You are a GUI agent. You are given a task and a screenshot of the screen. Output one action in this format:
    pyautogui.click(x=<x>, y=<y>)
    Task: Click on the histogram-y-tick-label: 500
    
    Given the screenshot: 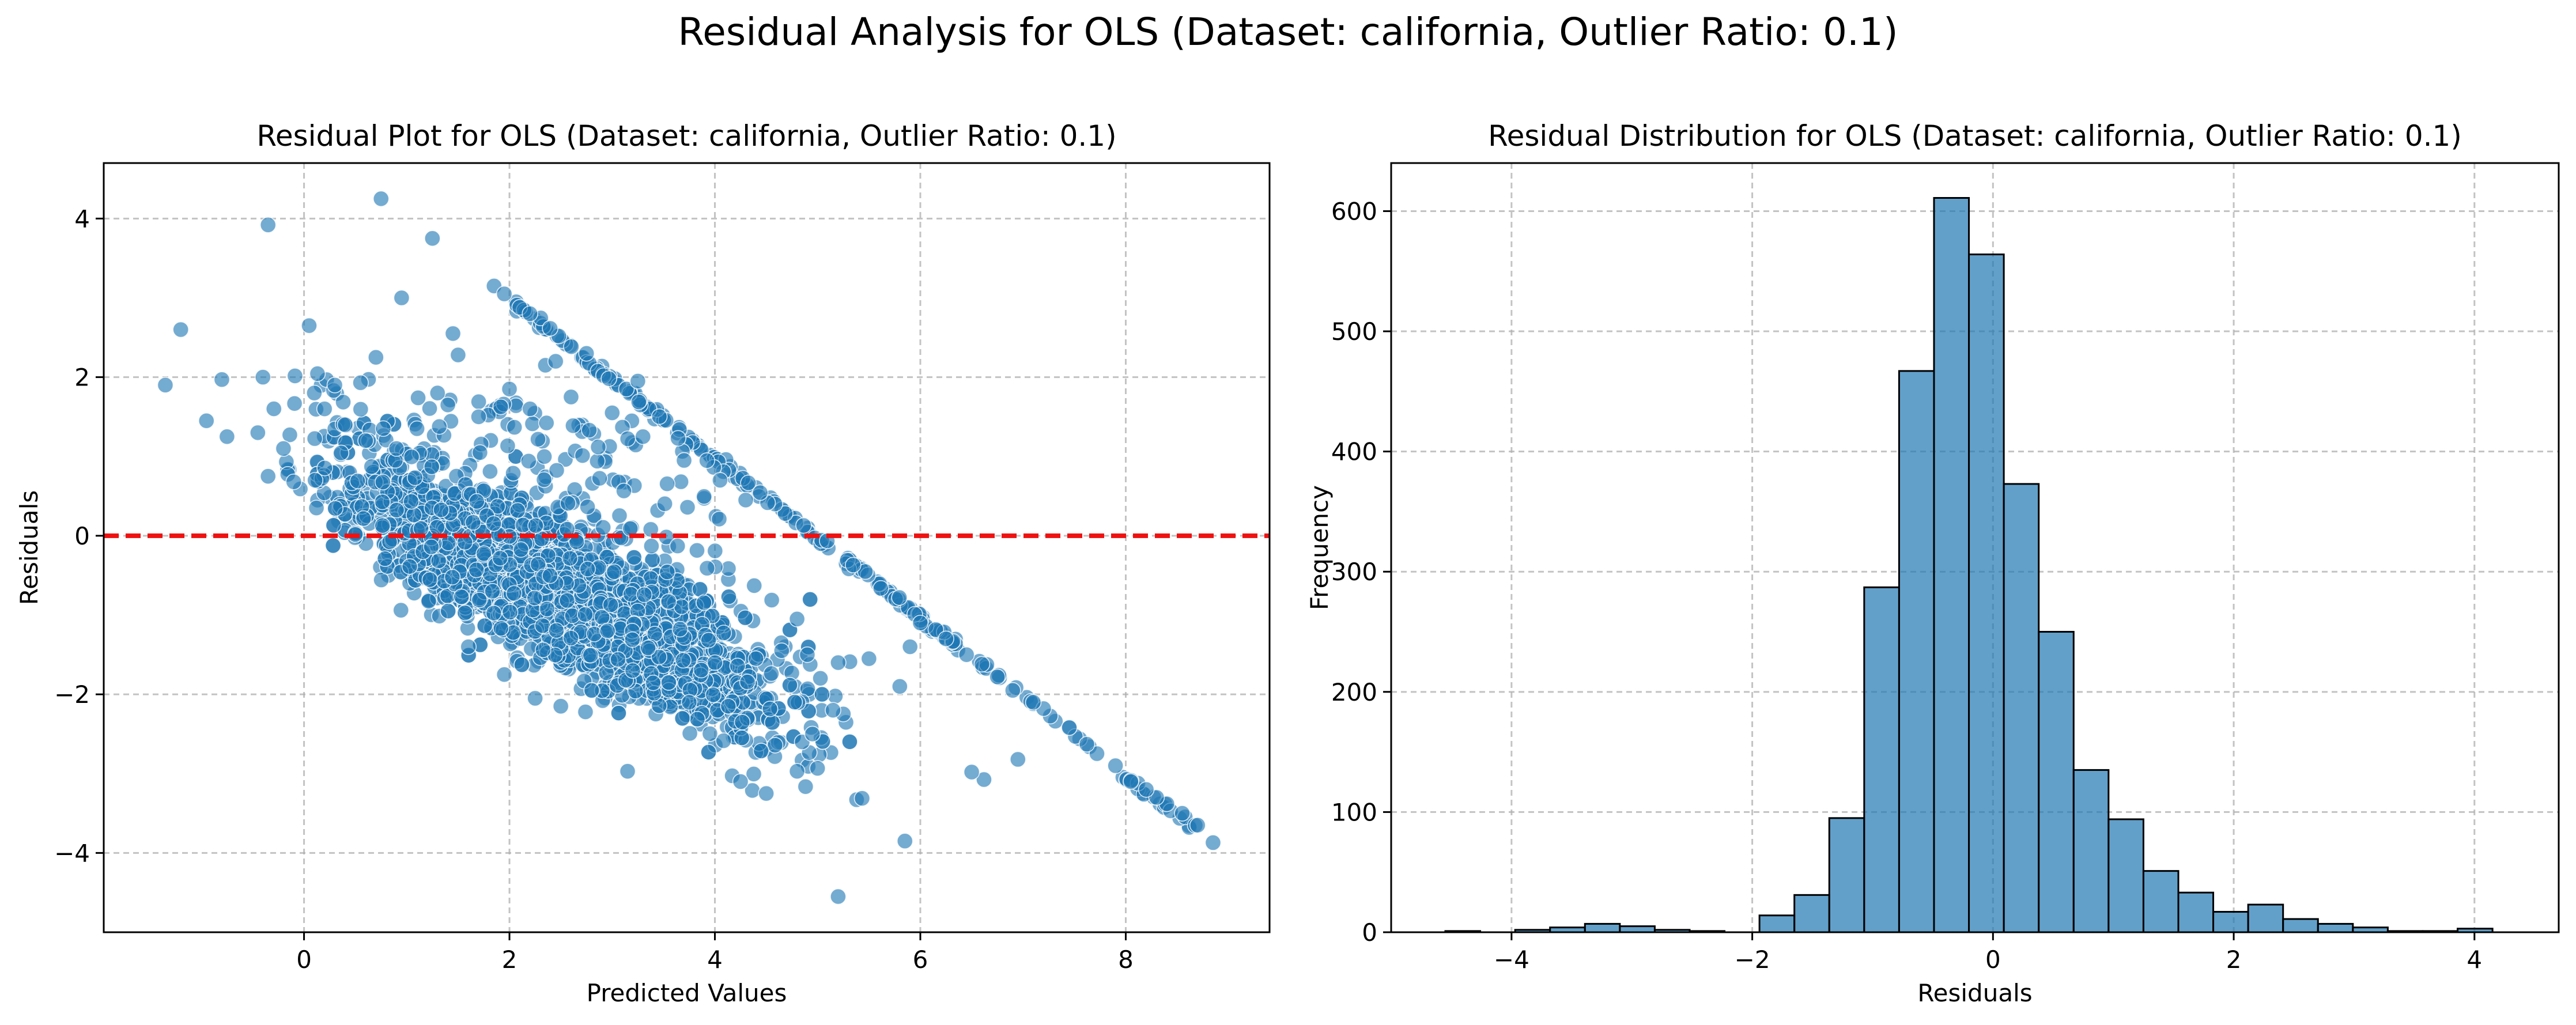 What is the action you would take?
    pyautogui.click(x=1354, y=331)
    